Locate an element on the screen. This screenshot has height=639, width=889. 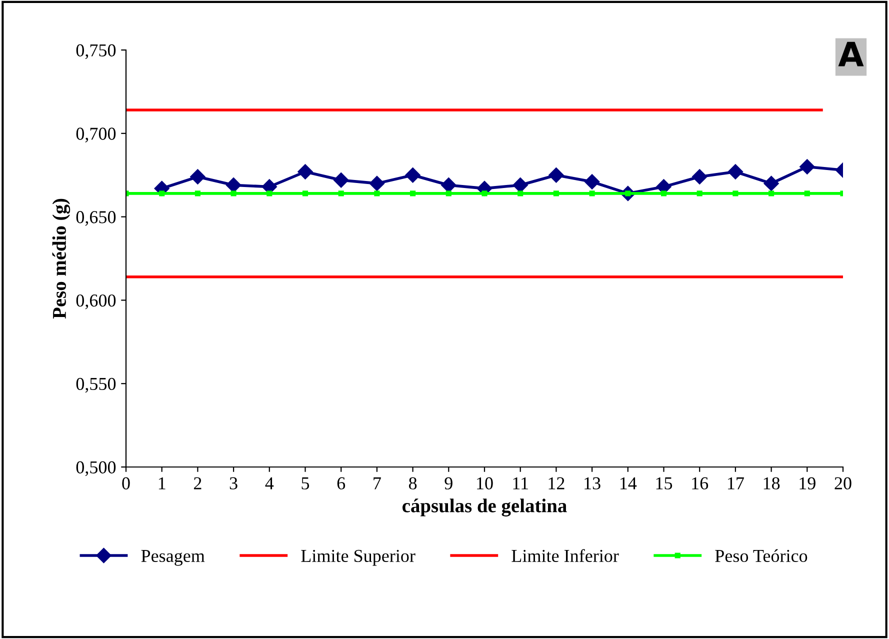
x-tick-label: 14 is located at coordinates (628, 483).